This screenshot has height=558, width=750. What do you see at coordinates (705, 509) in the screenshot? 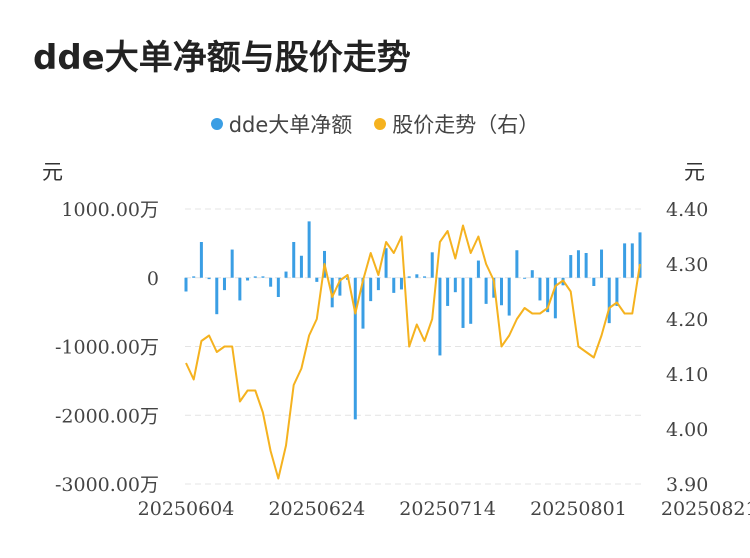
I see `x-tick-label: 20250821` at bounding box center [705, 509].